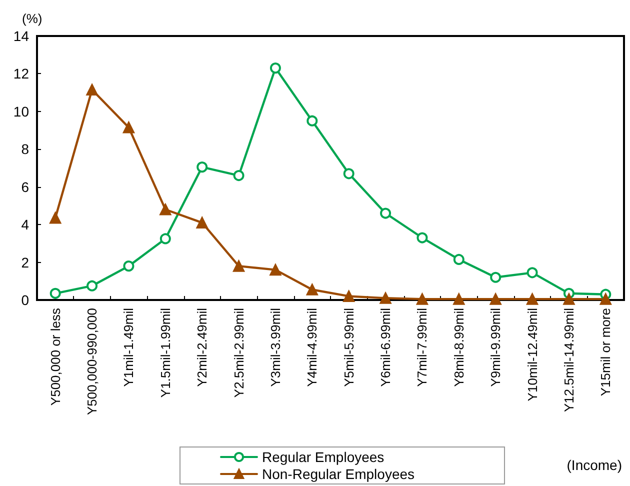 This screenshot has height=486, width=630. What do you see at coordinates (55, 357) in the screenshot?
I see `x-tick-label: Y500,000 or less` at bounding box center [55, 357].